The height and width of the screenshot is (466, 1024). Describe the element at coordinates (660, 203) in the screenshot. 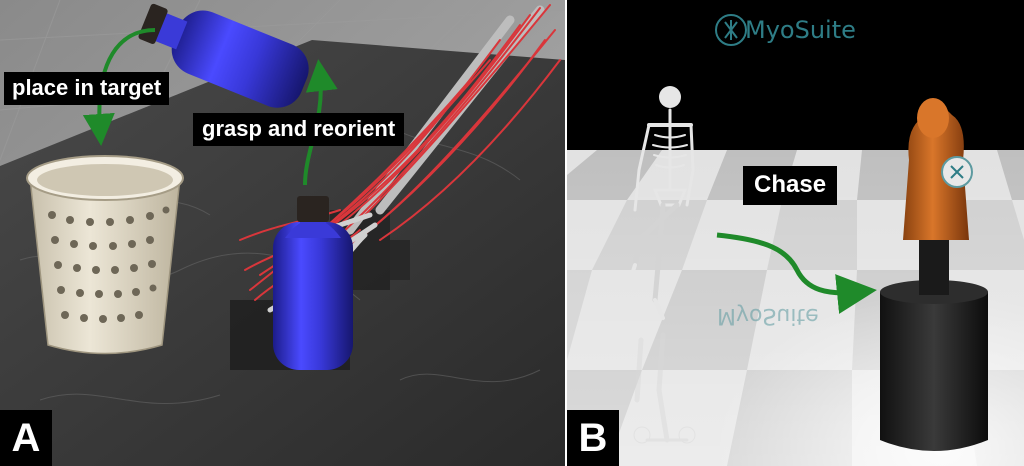

I see `walking-skeleton` at that location.